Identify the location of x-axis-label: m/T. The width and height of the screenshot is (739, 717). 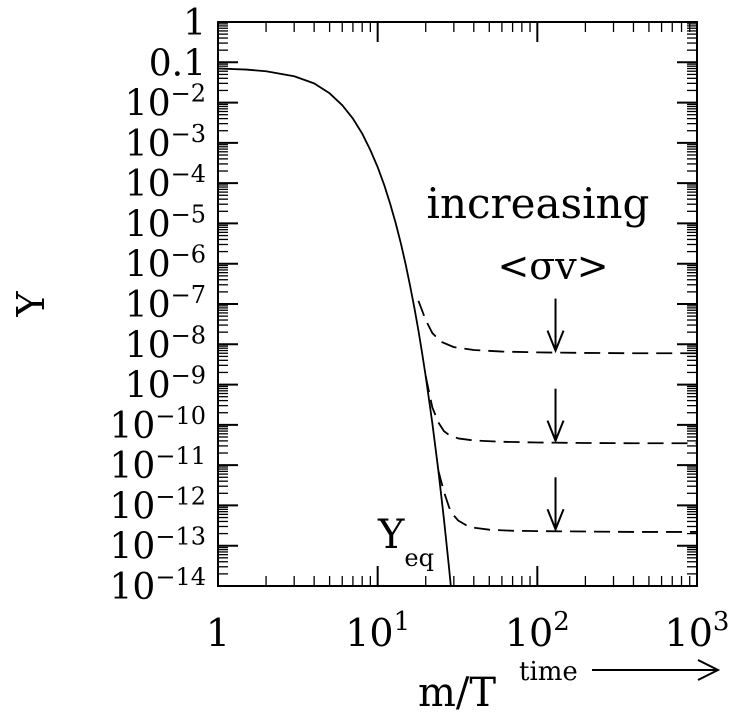
(457, 693).